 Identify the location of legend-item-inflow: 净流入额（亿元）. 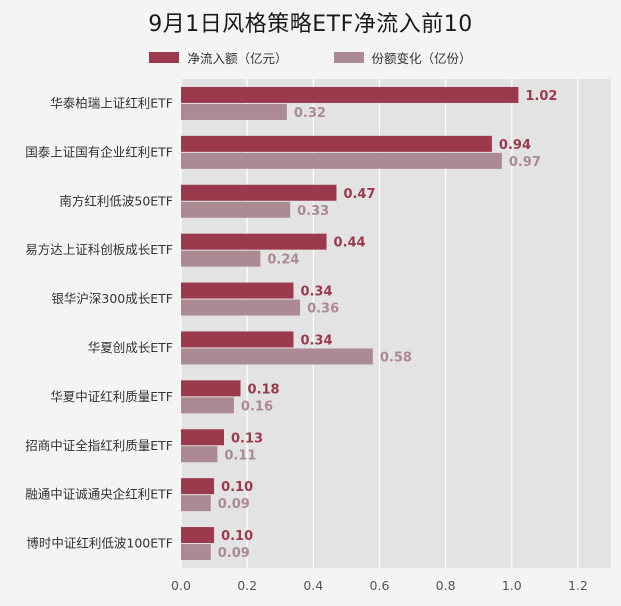
(218, 57).